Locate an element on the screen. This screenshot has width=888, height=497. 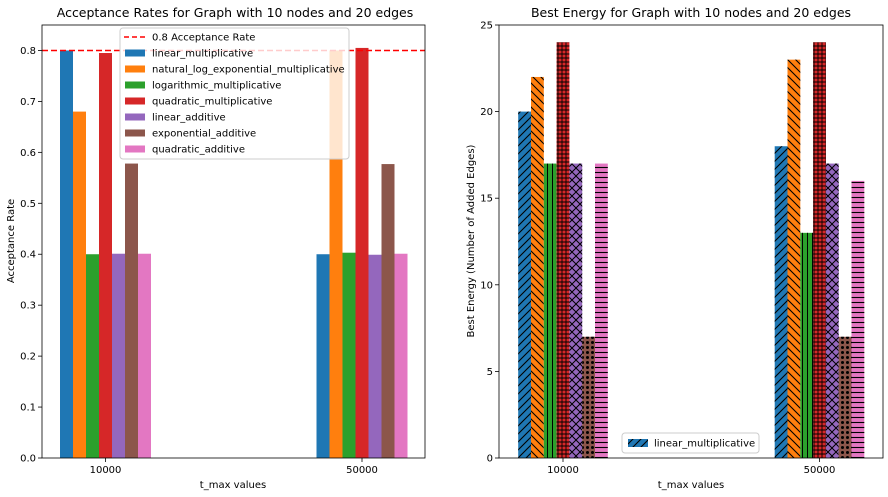
legend-label-reference-line: 0.8 Acceptance Rate is located at coordinates (203, 38).